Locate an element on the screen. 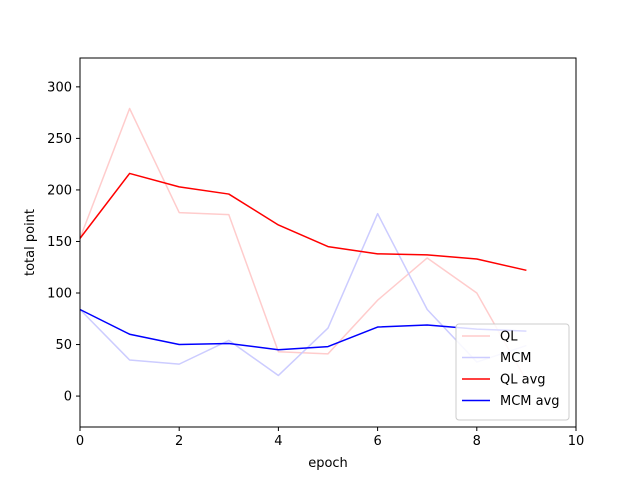 The height and width of the screenshot is (480, 640). x-axis-label: epoch is located at coordinates (328, 463).